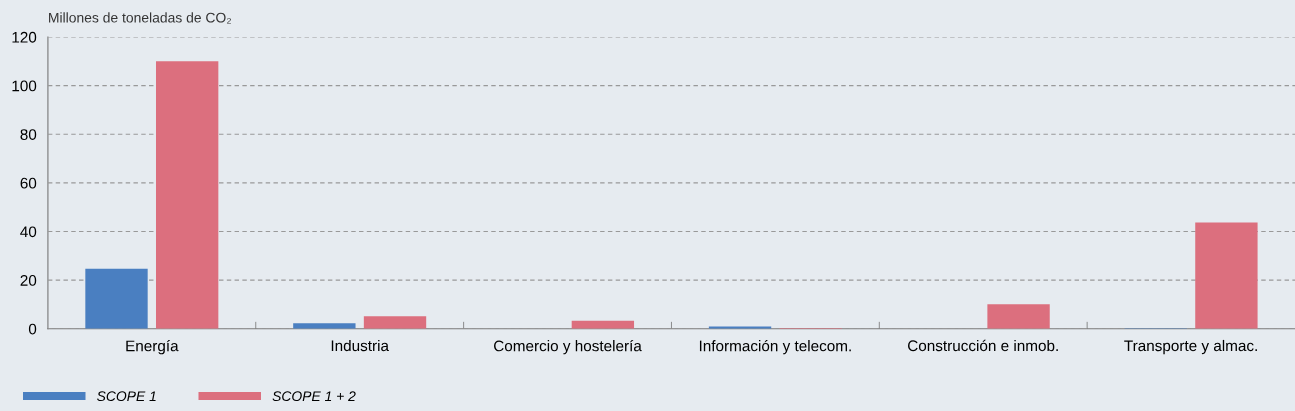 The height and width of the screenshot is (411, 1295). What do you see at coordinates (152, 347) in the screenshot?
I see `x-tick-label: Energía` at bounding box center [152, 347].